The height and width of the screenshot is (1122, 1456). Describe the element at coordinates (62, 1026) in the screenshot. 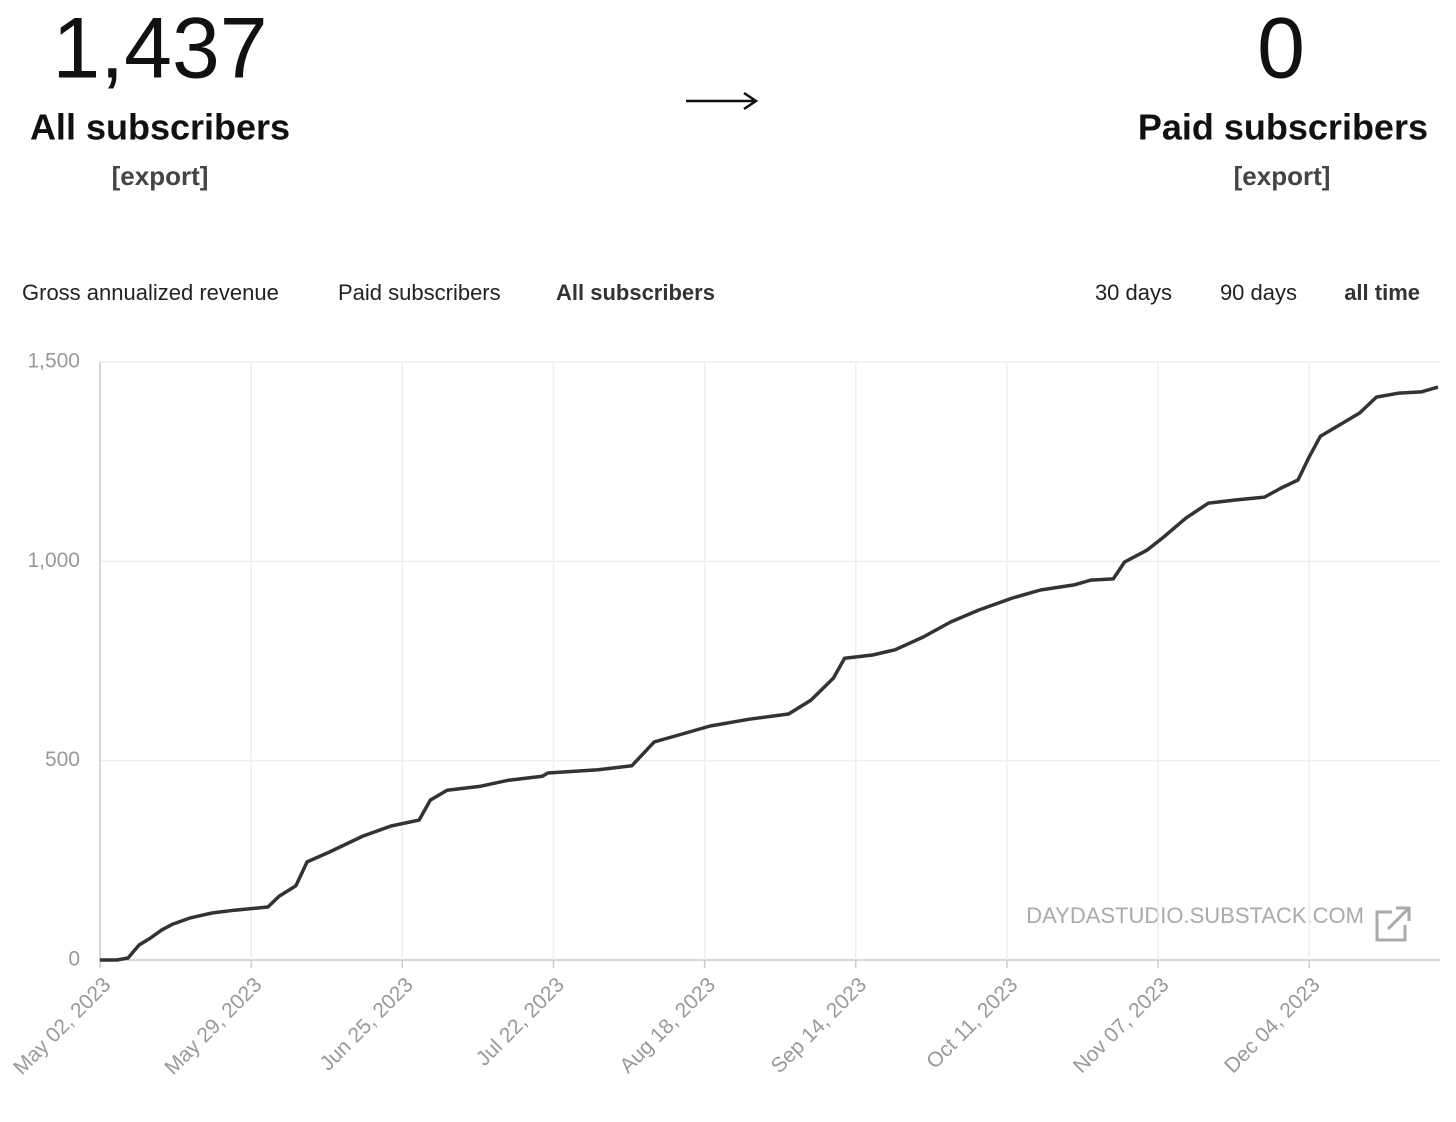

I see `x-tick-label: May 02, 2023` at that location.